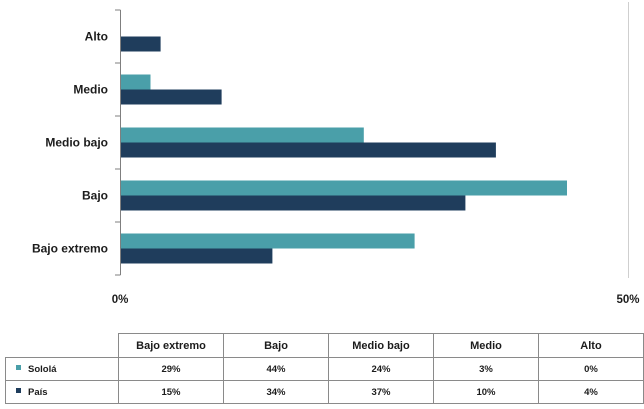  What do you see at coordinates (141, 44) in the screenshot?
I see `bar-pais-alto` at bounding box center [141, 44].